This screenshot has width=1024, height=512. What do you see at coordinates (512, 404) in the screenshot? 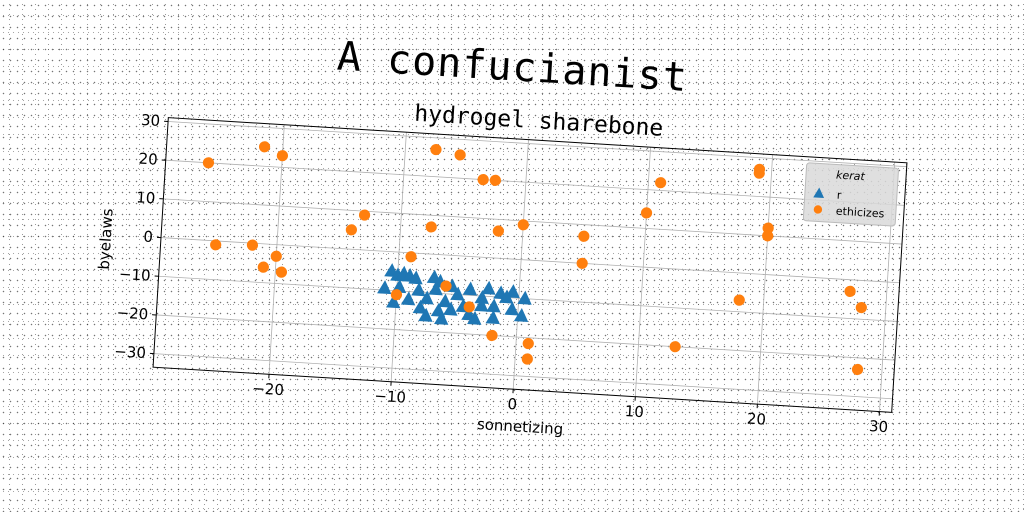
I see `x-tick-label: 0` at bounding box center [512, 404].